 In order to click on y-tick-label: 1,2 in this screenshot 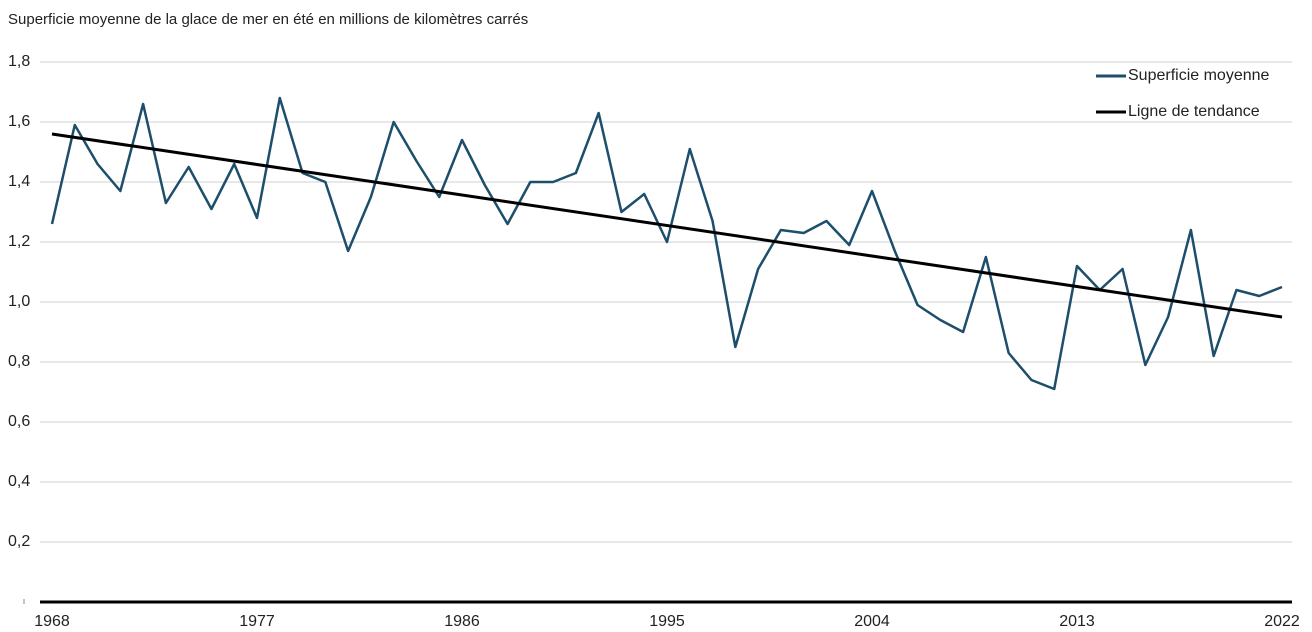, I will do `click(19, 241)`.